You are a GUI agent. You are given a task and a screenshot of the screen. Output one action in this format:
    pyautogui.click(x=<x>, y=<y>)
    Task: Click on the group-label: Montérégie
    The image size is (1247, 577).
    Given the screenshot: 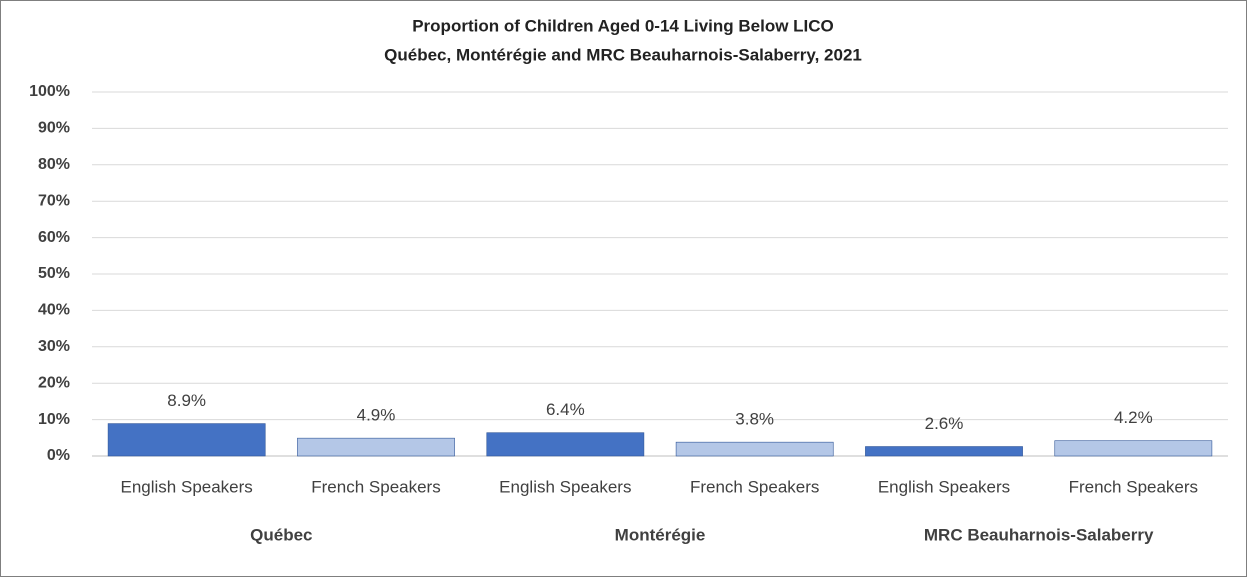 What is the action you would take?
    pyautogui.click(x=660, y=534)
    